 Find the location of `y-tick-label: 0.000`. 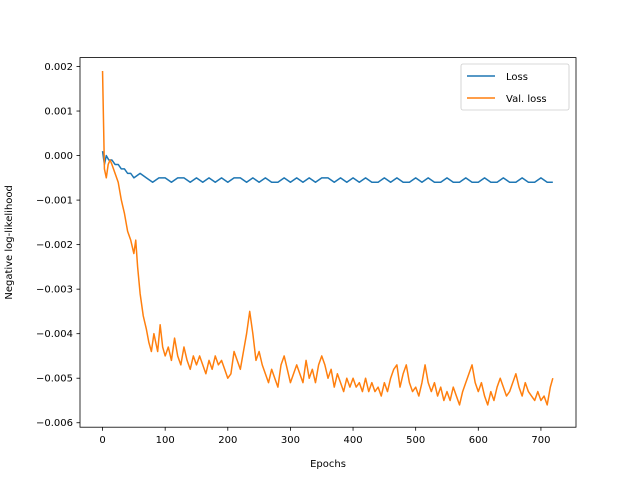

y-tick-label: 0.000 is located at coordinates (58, 156).